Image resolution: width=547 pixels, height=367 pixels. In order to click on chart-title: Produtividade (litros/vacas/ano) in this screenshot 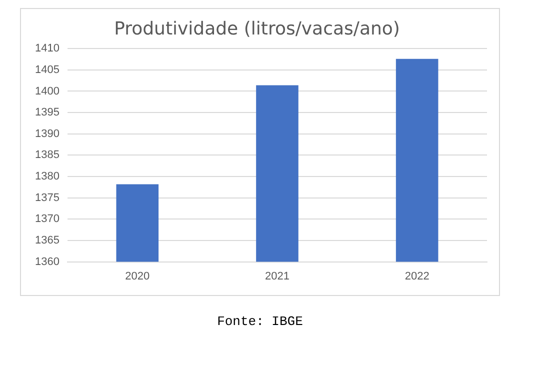, I will do `click(257, 29)`.